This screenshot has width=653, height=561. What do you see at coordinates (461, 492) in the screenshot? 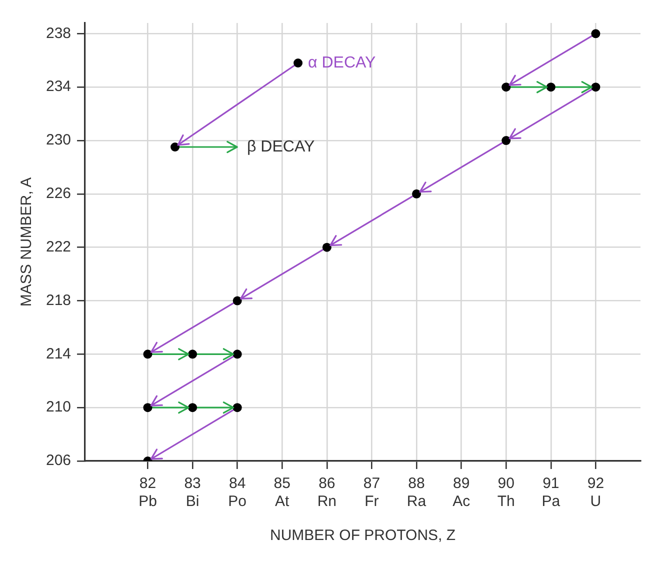
I see `x-tick-label: 89 Ac` at bounding box center [461, 492].